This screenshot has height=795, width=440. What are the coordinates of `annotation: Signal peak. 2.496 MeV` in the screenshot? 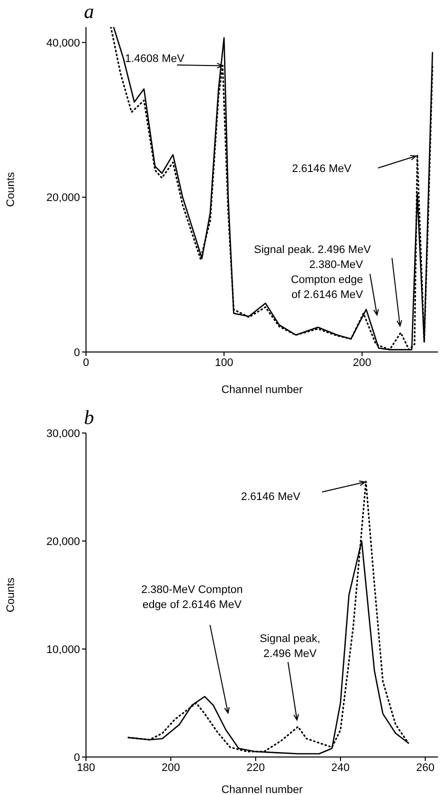 It's located at (313, 250).